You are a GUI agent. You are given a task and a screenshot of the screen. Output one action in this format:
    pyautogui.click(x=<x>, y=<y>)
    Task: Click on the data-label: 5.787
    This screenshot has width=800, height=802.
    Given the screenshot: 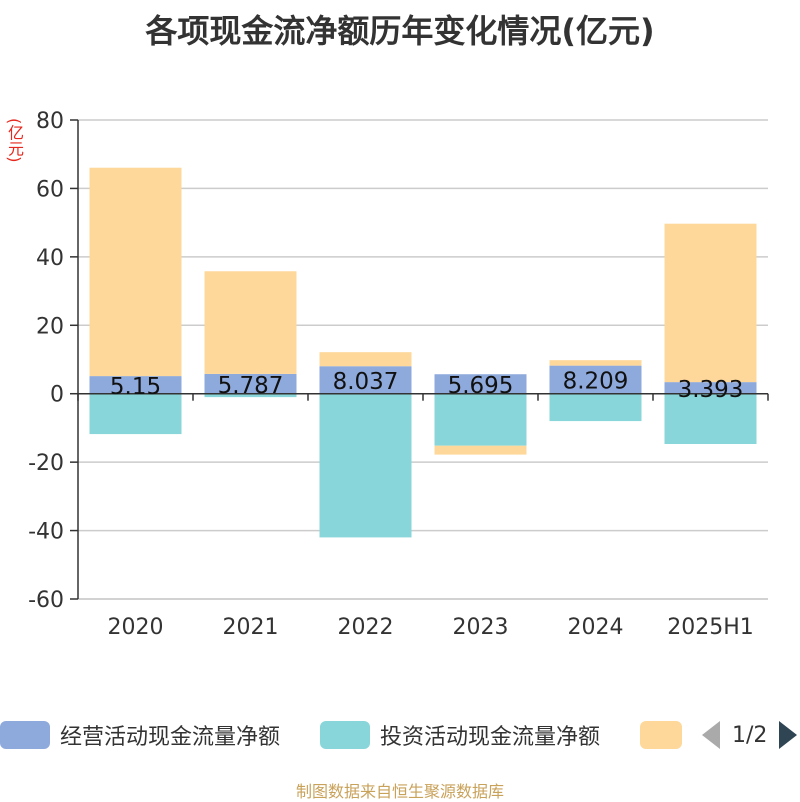 What is the action you would take?
    pyautogui.click(x=251, y=386)
    